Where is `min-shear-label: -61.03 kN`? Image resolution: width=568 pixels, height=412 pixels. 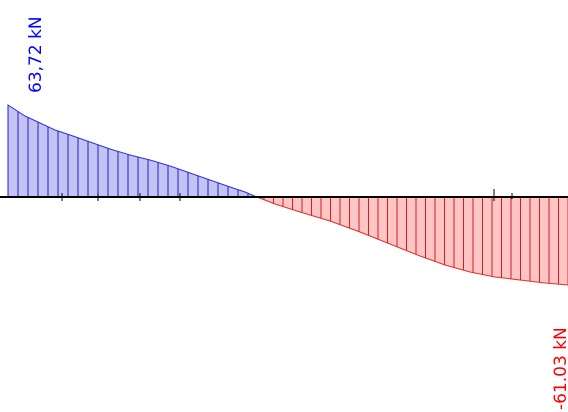 min-shear-label: -61.03 kN is located at coordinates (559, 368).